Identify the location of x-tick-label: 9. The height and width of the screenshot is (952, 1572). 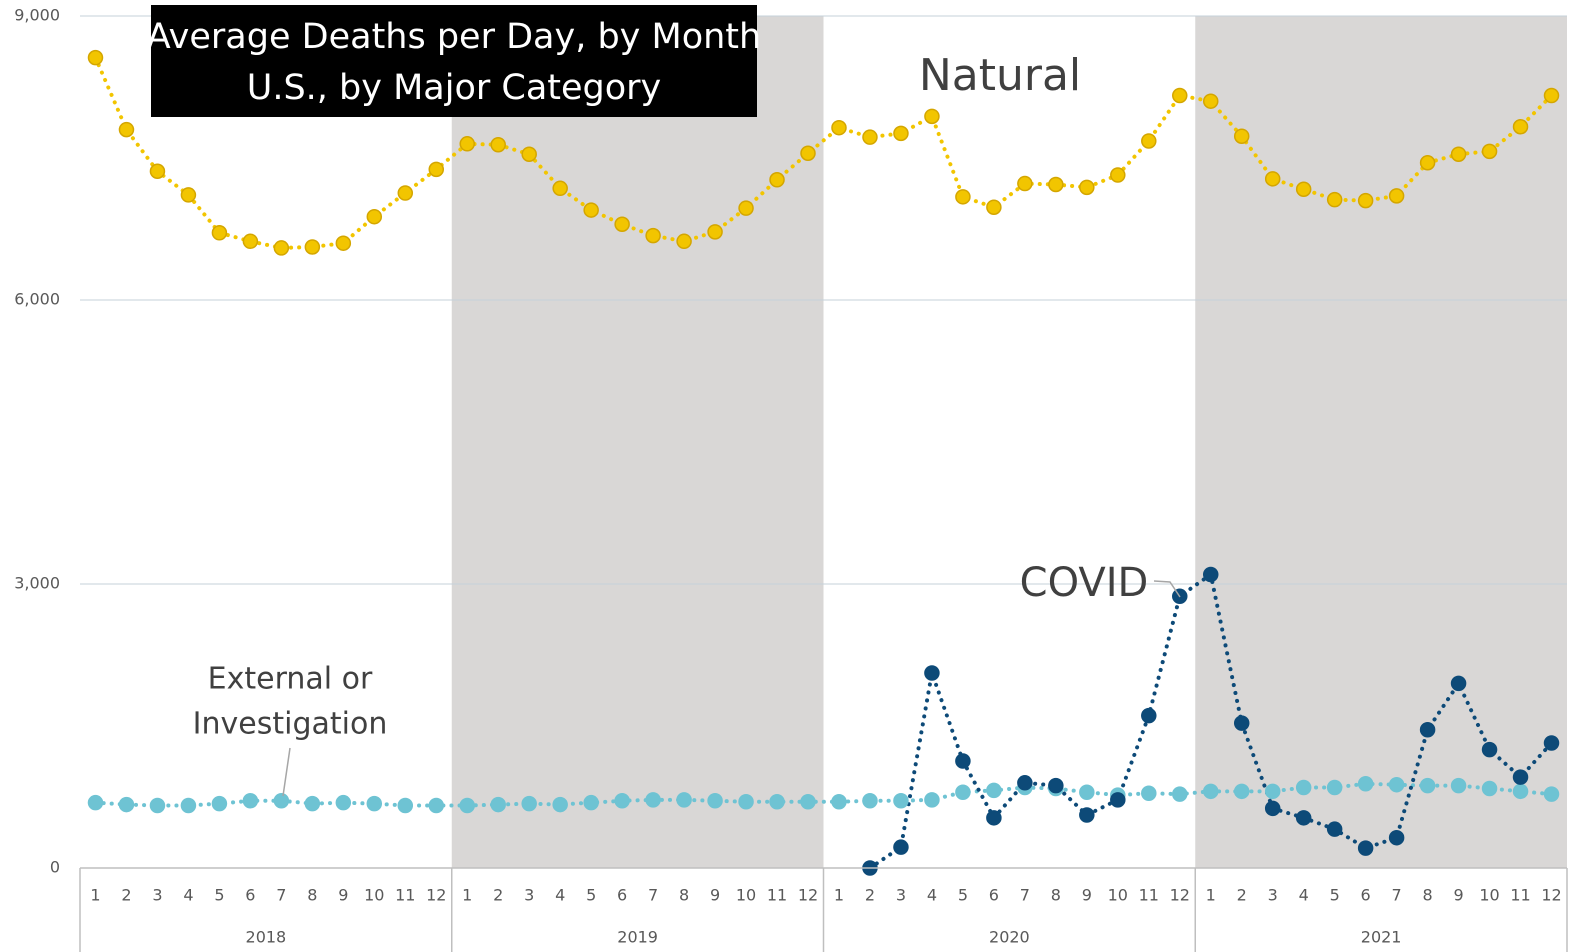
(343, 895).